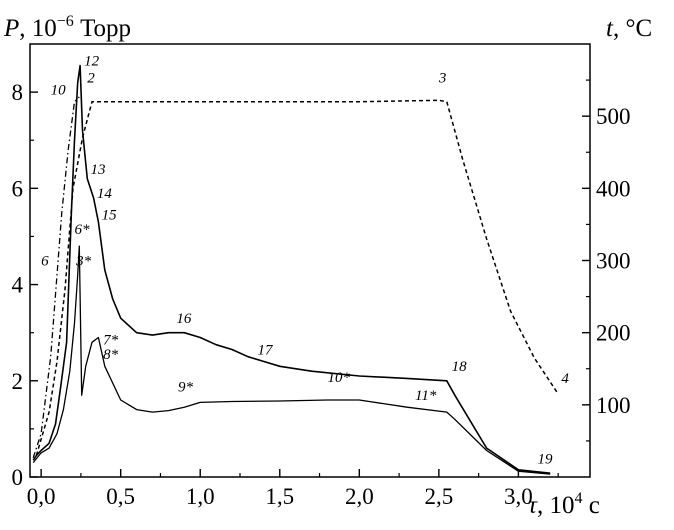 The height and width of the screenshot is (530, 674). What do you see at coordinates (426, 396) in the screenshot?
I see `point-label: 11*` at bounding box center [426, 396].